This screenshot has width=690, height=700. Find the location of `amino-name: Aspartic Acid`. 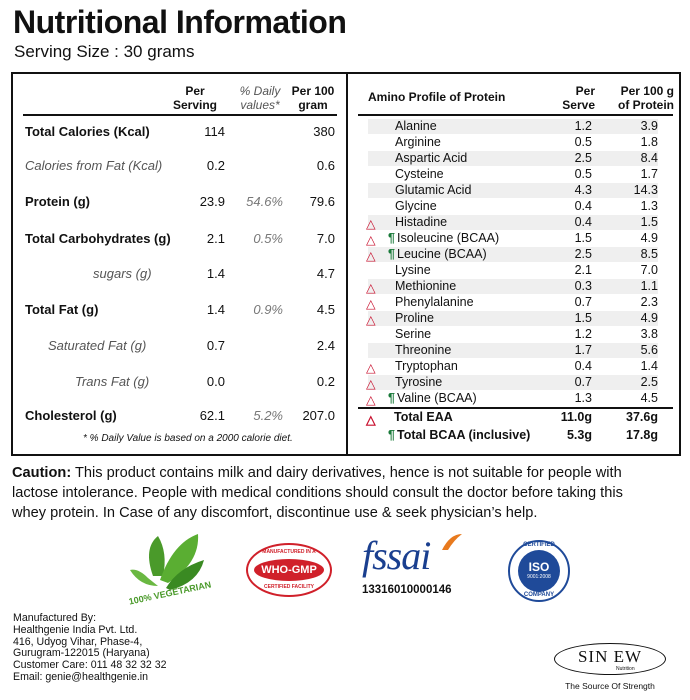

amino-name: Aspartic Acid is located at coordinates (431, 158).